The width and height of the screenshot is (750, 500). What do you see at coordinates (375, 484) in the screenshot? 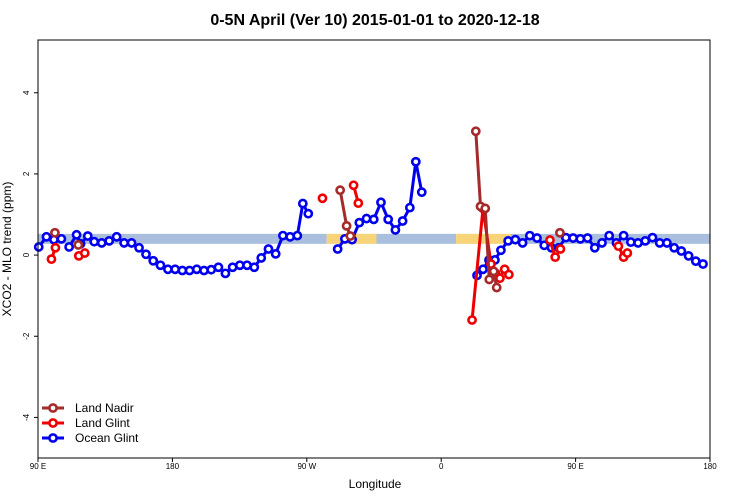
I see `x-axis-label: Longitude` at bounding box center [375, 484].